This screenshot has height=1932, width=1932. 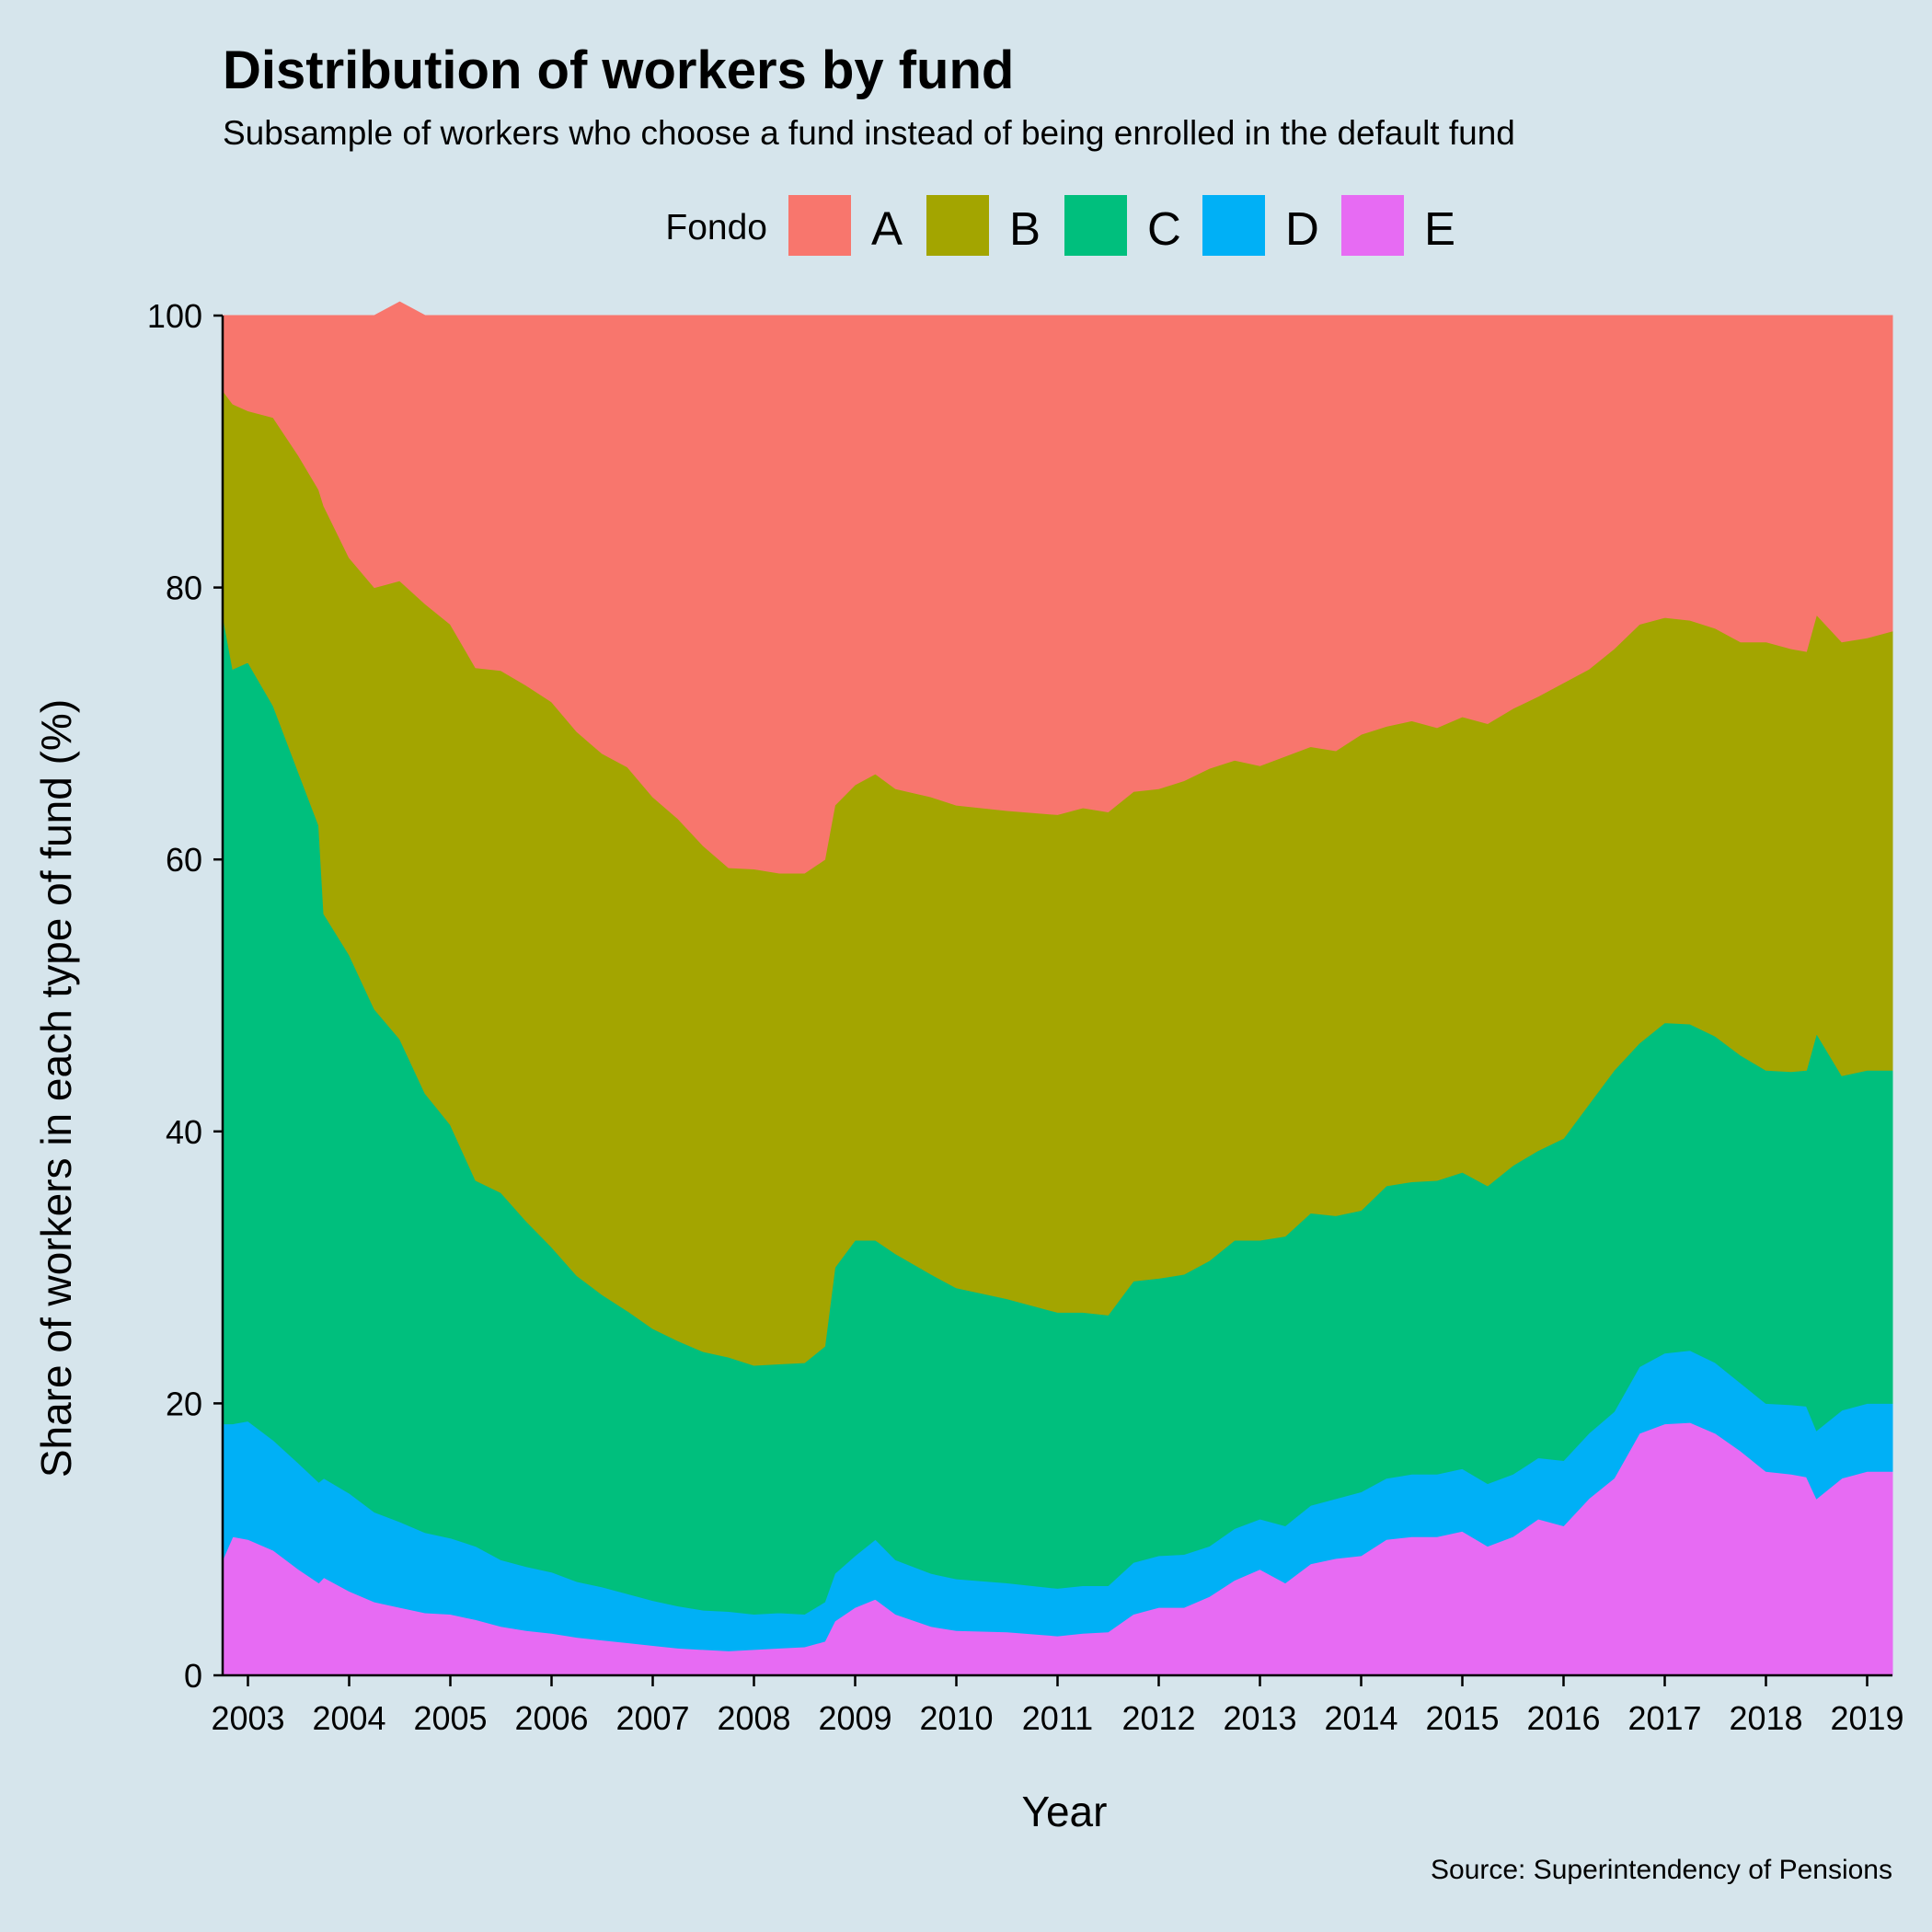 I want to click on x-tick-label: 2007, so click(x=652, y=1718).